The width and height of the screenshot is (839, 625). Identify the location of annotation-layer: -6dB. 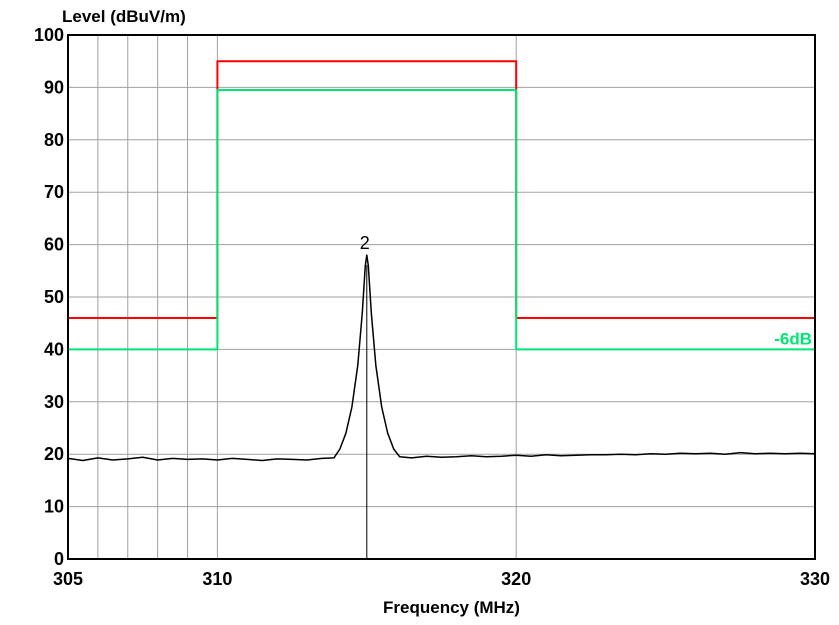
(793, 338).